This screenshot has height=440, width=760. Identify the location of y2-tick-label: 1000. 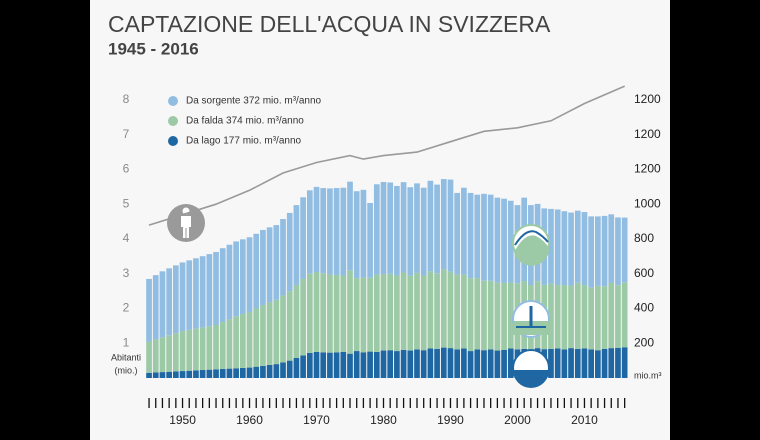
(647, 203).